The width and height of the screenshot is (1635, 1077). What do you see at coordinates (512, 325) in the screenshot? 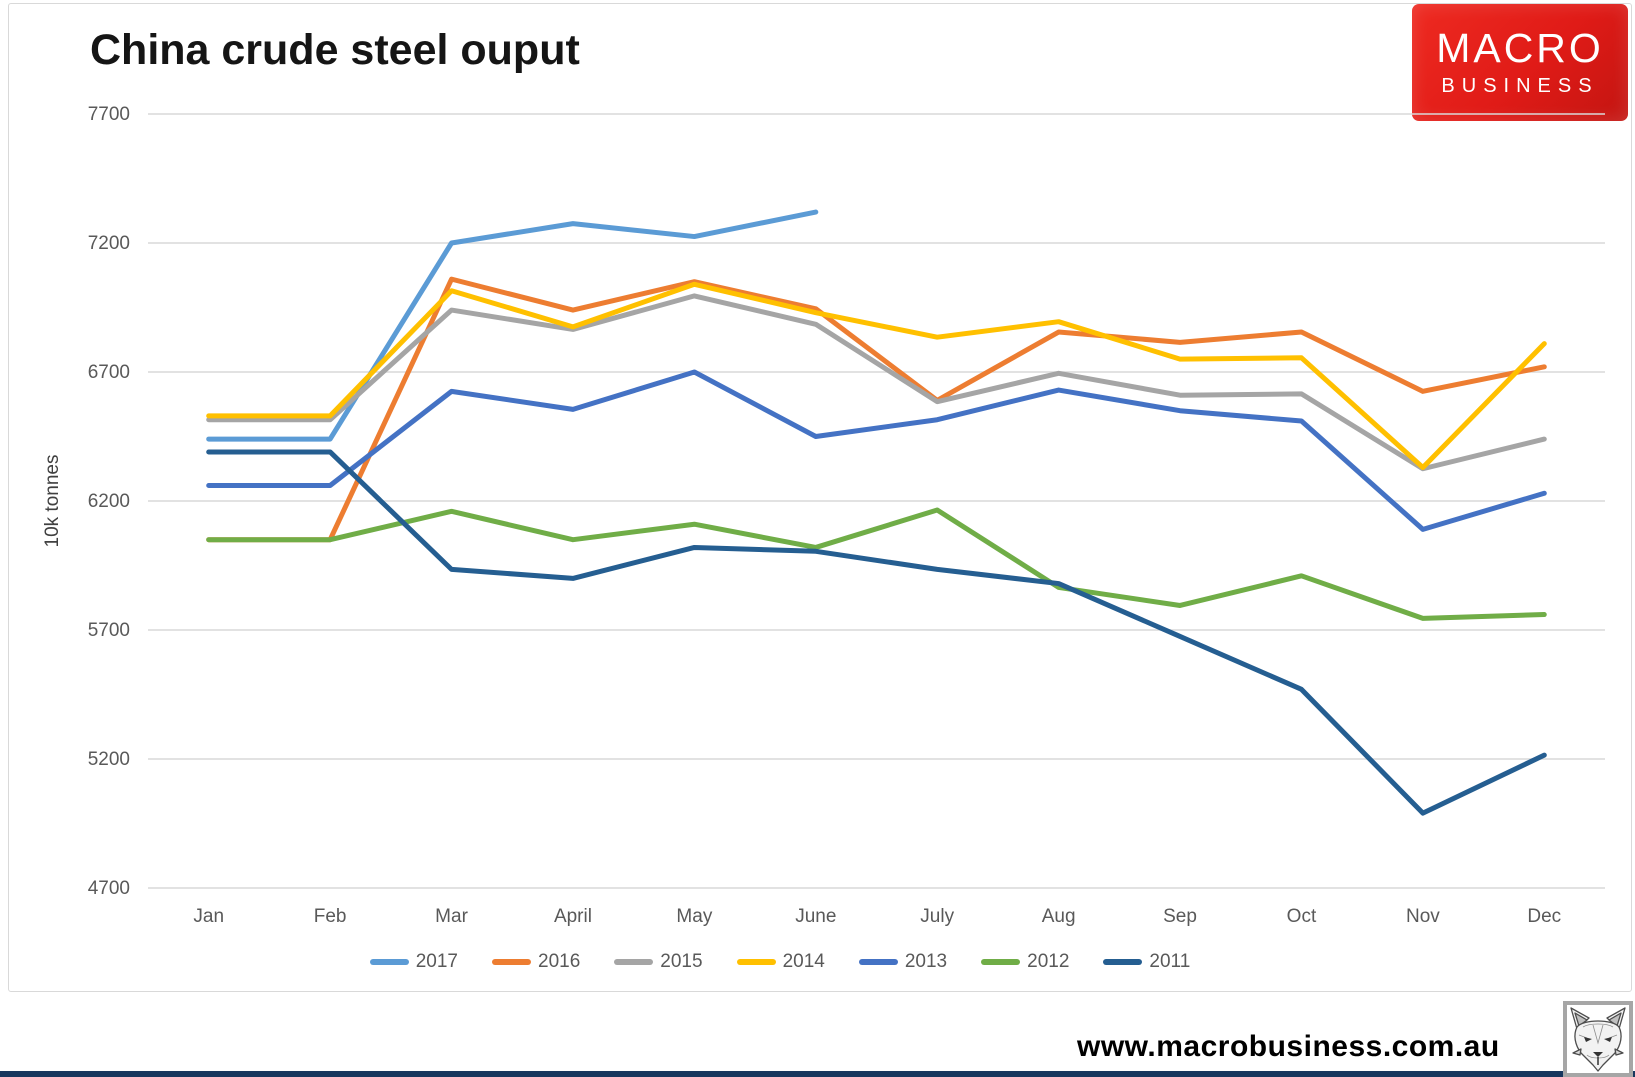
I see `series-line-2017` at bounding box center [512, 325].